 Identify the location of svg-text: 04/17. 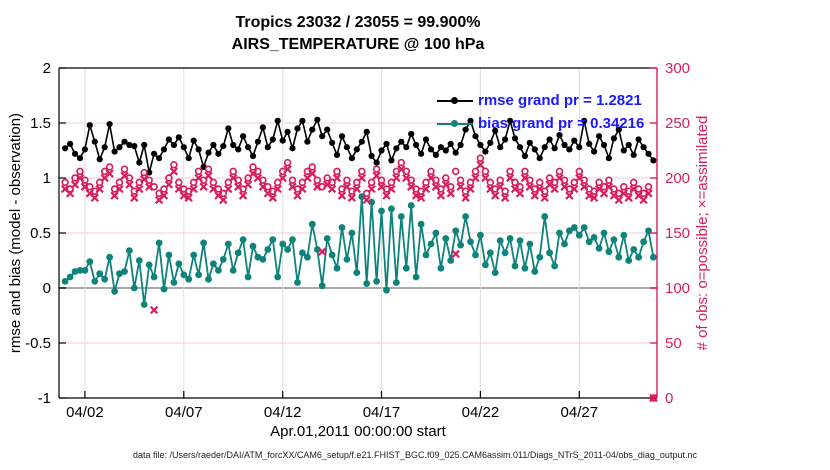
(382, 412).